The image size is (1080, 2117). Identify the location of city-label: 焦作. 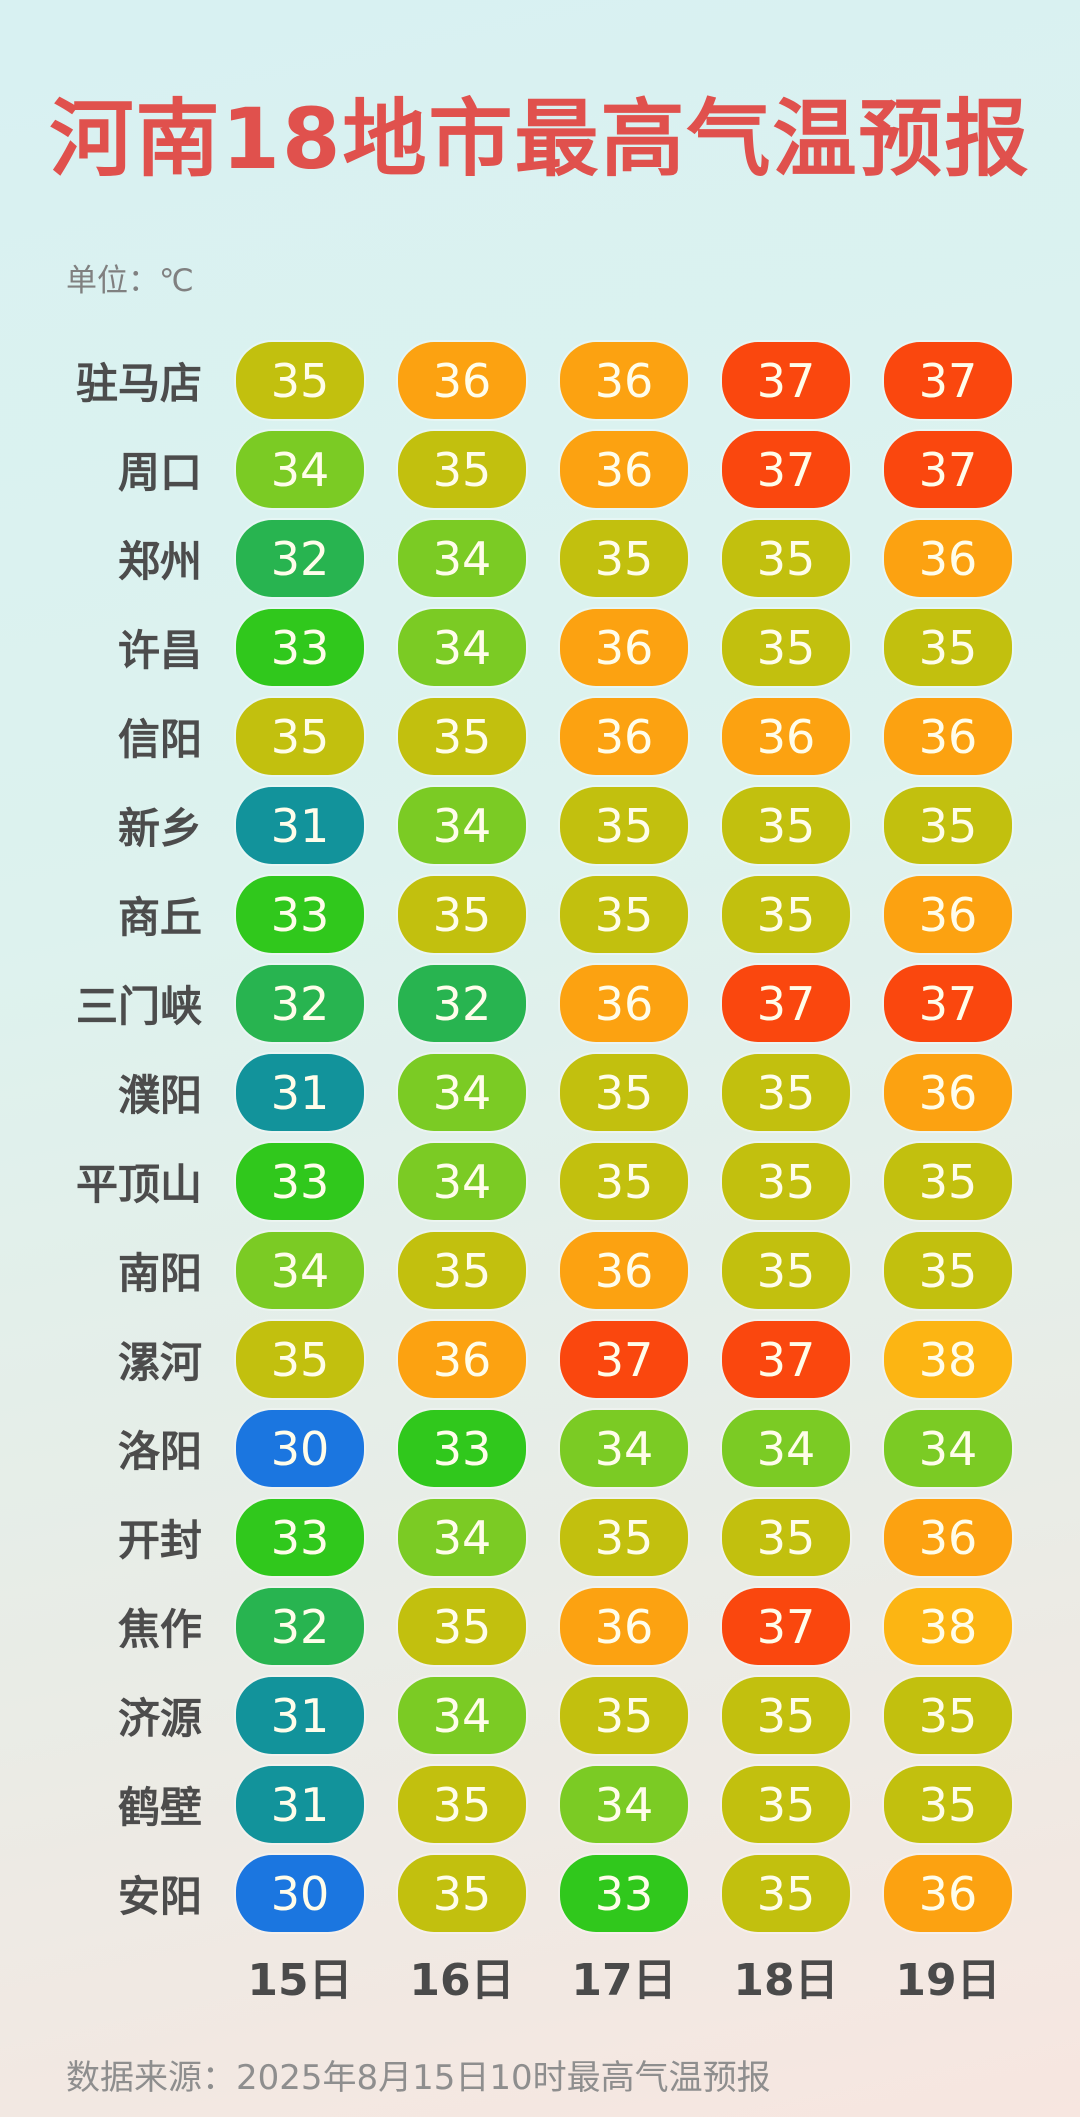
(159, 1629).